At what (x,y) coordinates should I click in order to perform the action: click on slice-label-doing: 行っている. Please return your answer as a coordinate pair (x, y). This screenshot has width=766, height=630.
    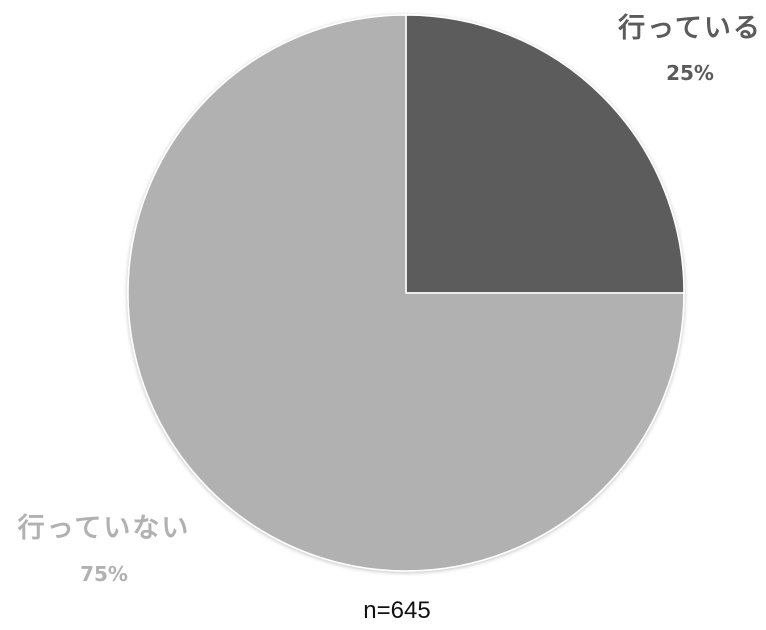
    Looking at the image, I should click on (689, 28).